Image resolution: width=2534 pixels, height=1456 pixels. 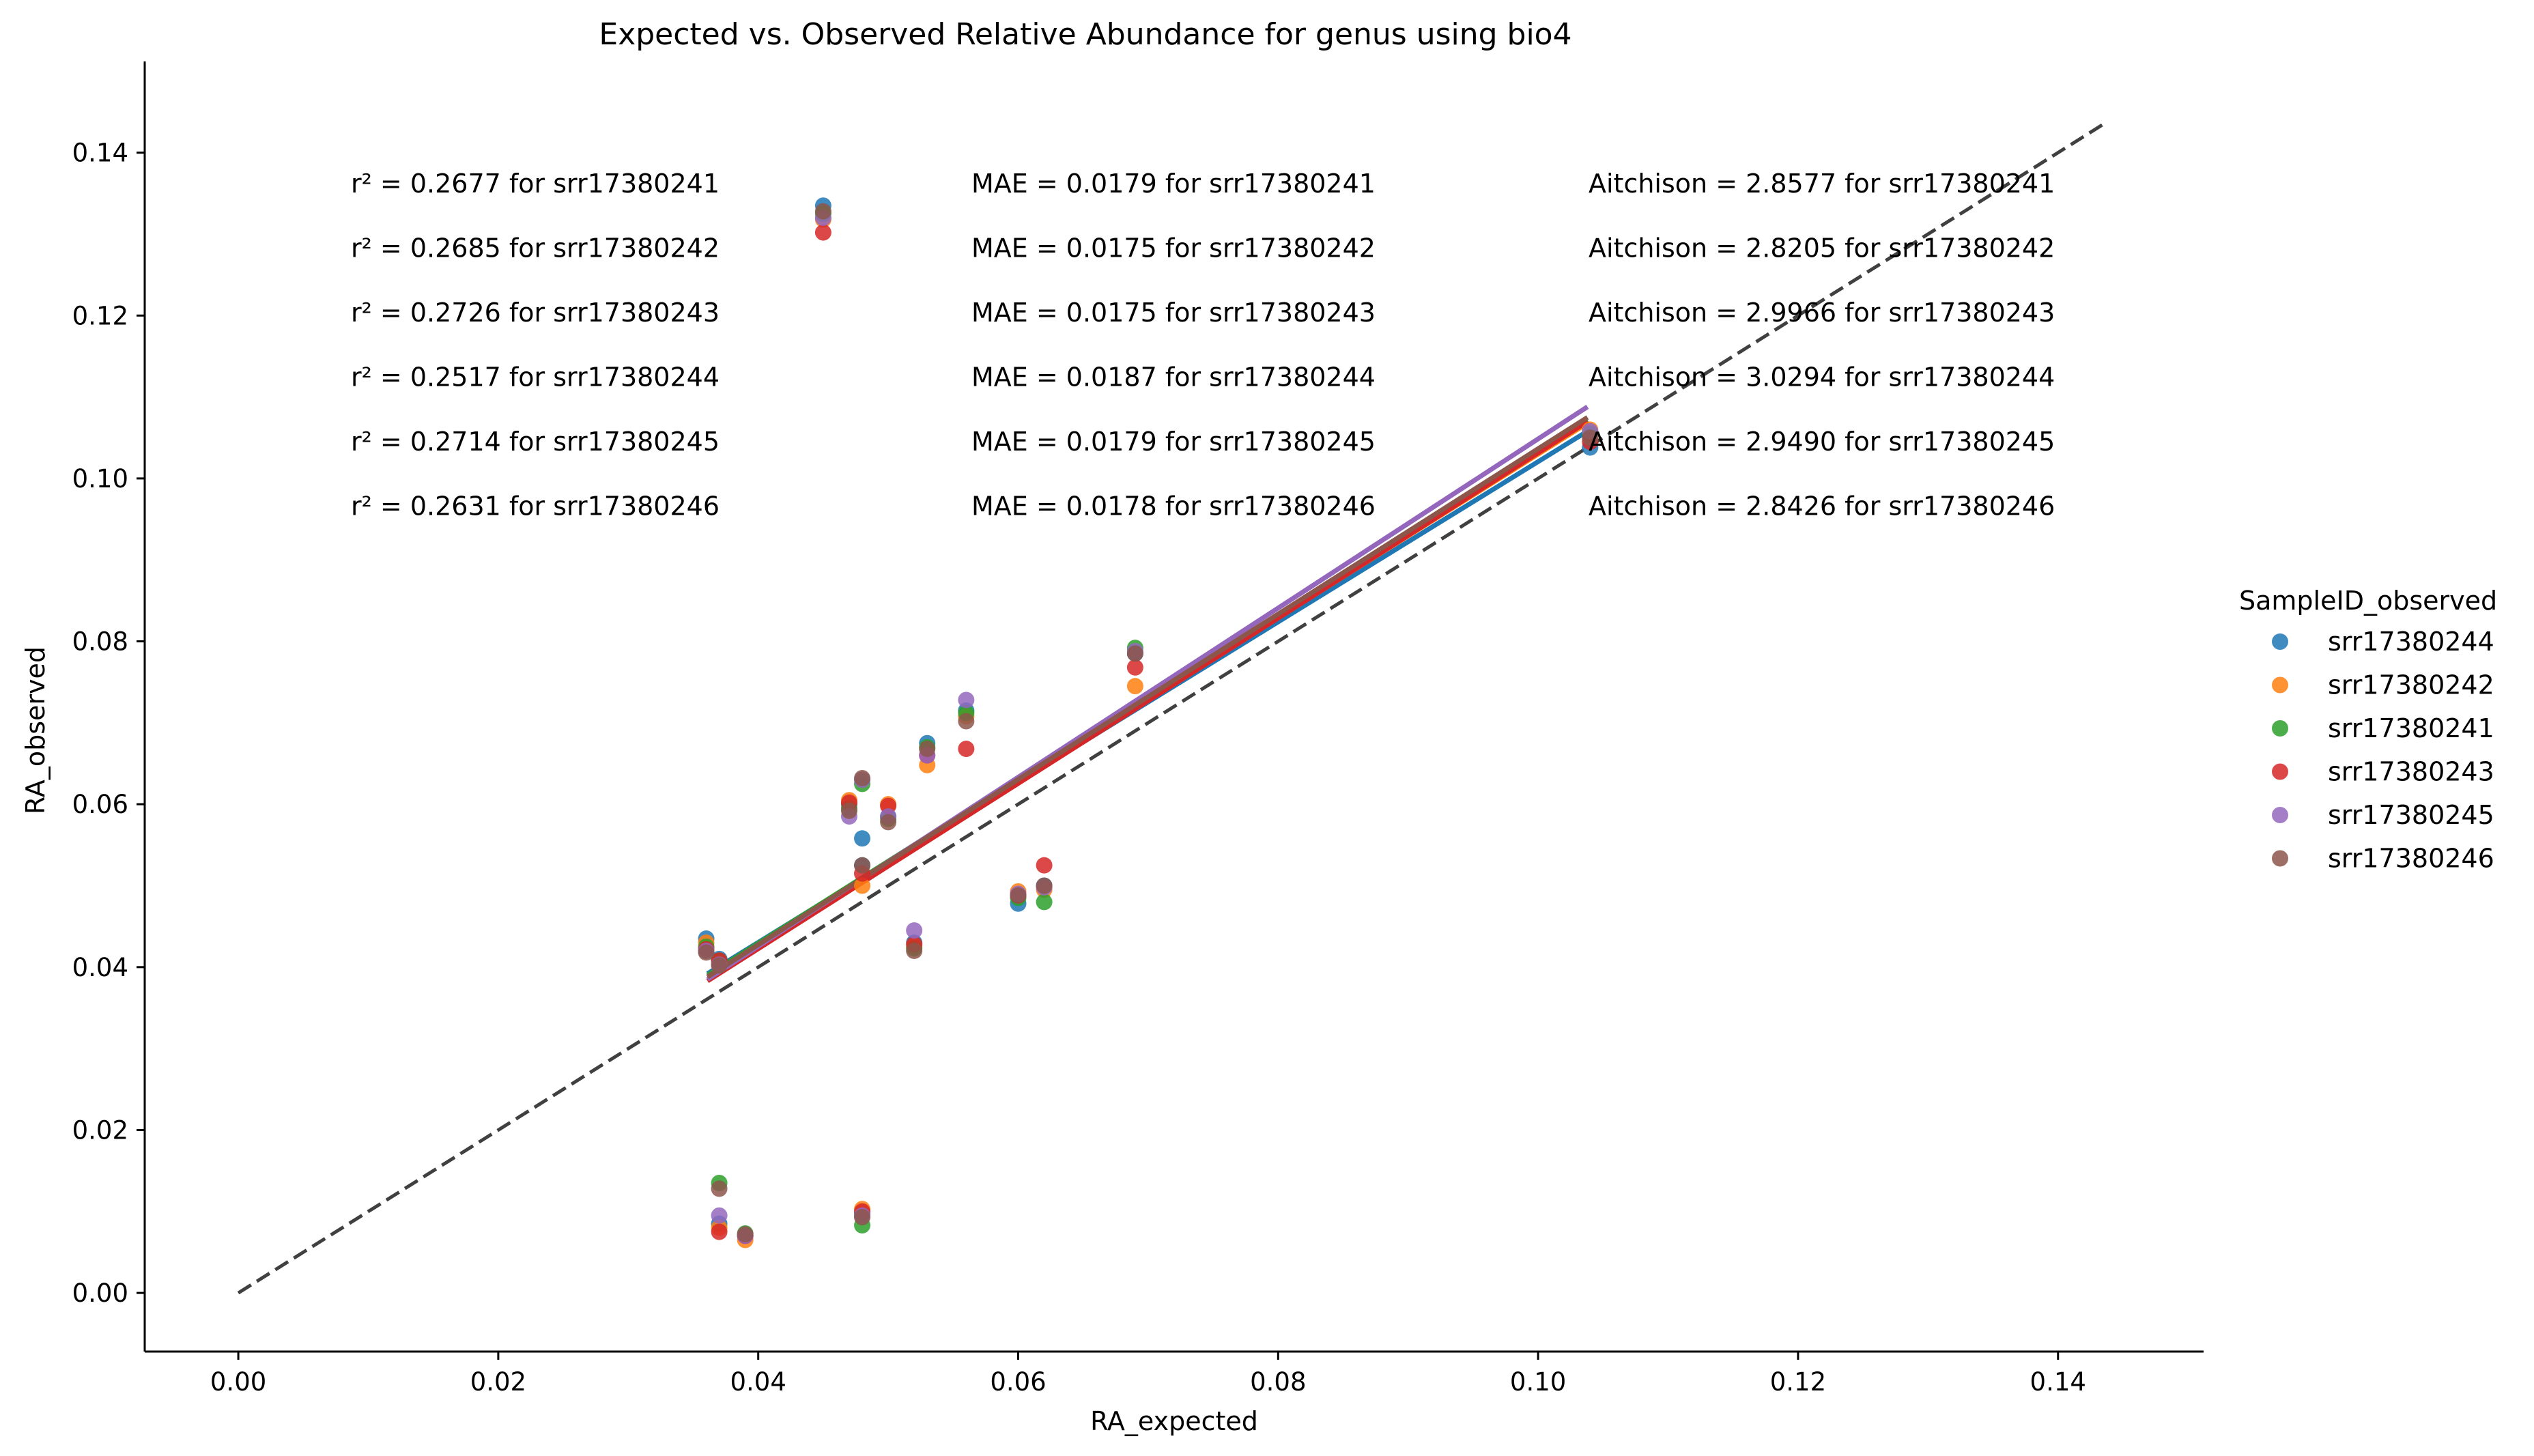 What do you see at coordinates (35, 730) in the screenshot?
I see `y-axis-label: RA_observed` at bounding box center [35, 730].